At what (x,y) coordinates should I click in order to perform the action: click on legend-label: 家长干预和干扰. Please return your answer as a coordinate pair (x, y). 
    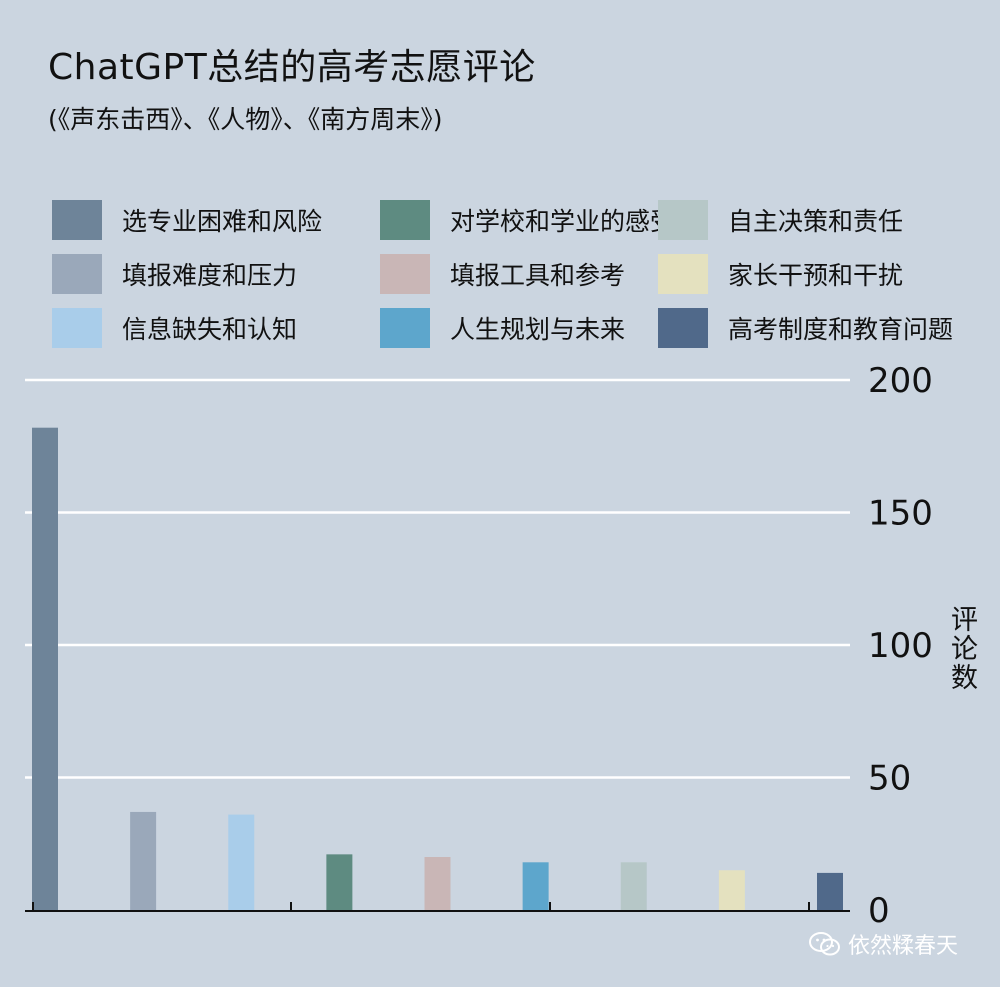
    Looking at the image, I should click on (816, 275).